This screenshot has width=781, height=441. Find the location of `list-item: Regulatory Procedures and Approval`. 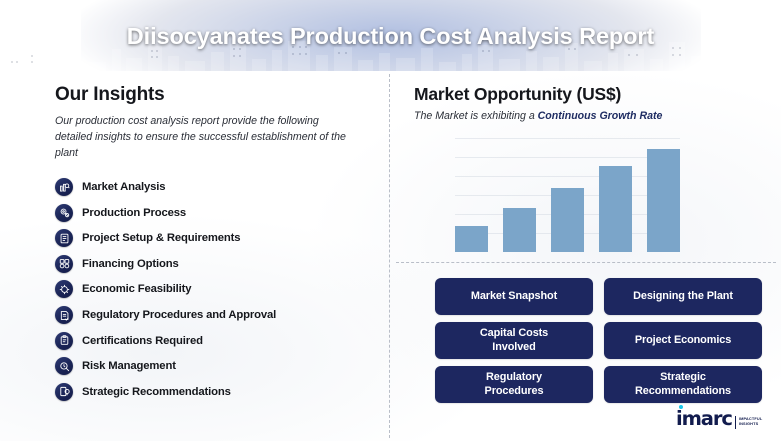

list-item: Regulatory Procedures and Approval is located at coordinates (217, 315).